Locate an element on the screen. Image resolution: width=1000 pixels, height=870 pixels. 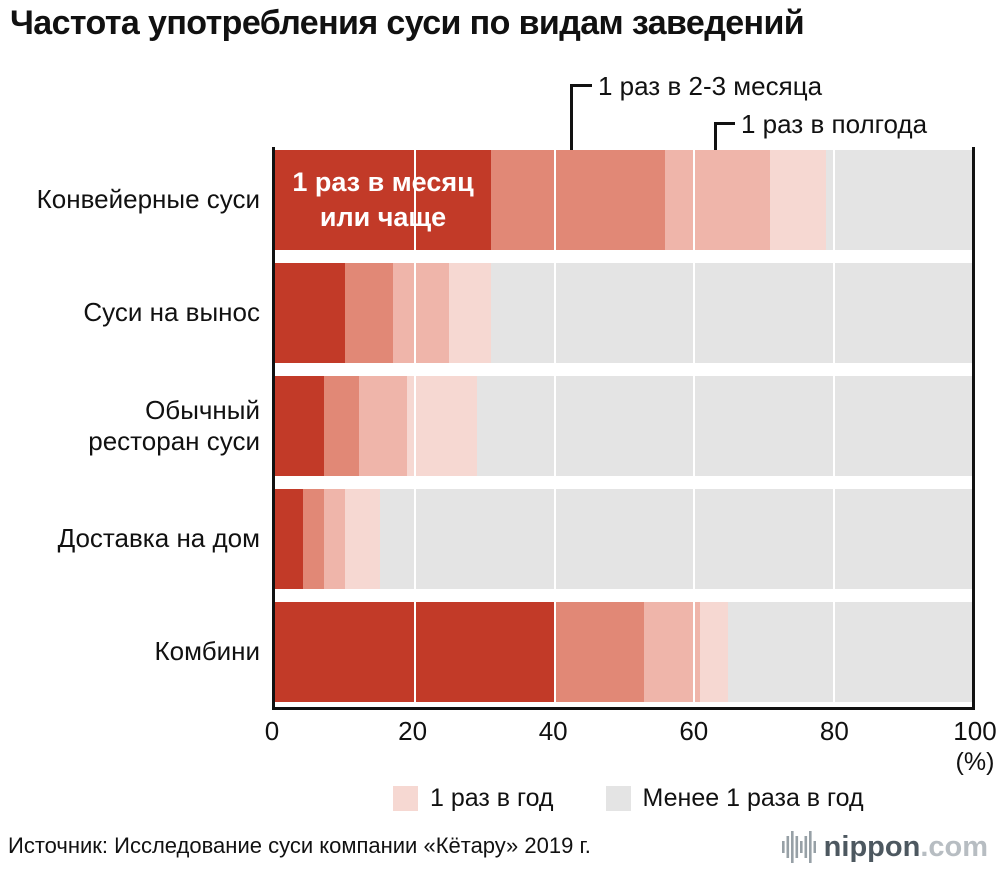
x-tick-label: 20 is located at coordinates (413, 731).